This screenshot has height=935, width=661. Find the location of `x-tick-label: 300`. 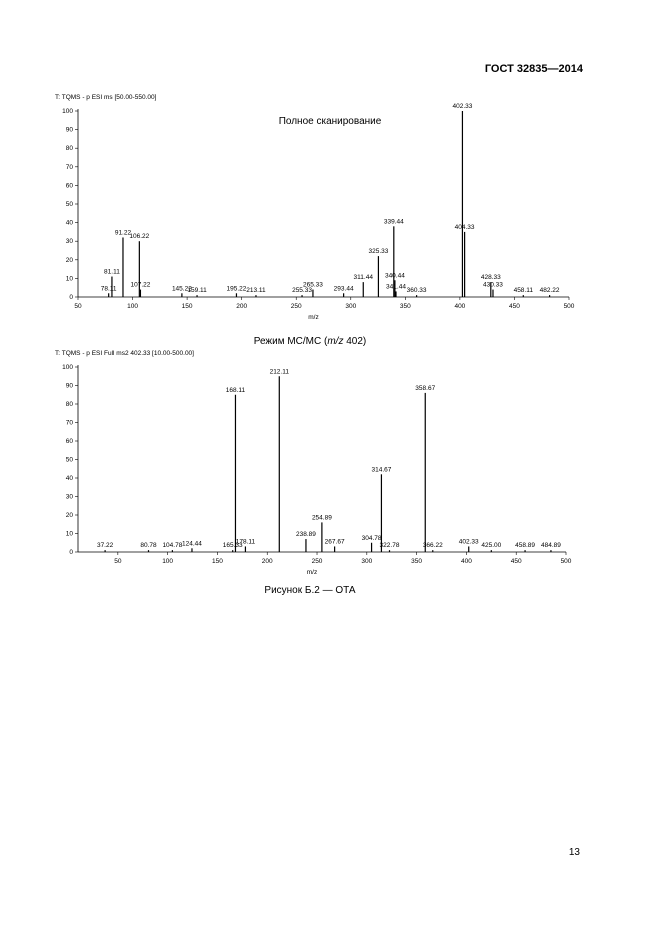

x-tick-label: 300 is located at coordinates (350, 306).